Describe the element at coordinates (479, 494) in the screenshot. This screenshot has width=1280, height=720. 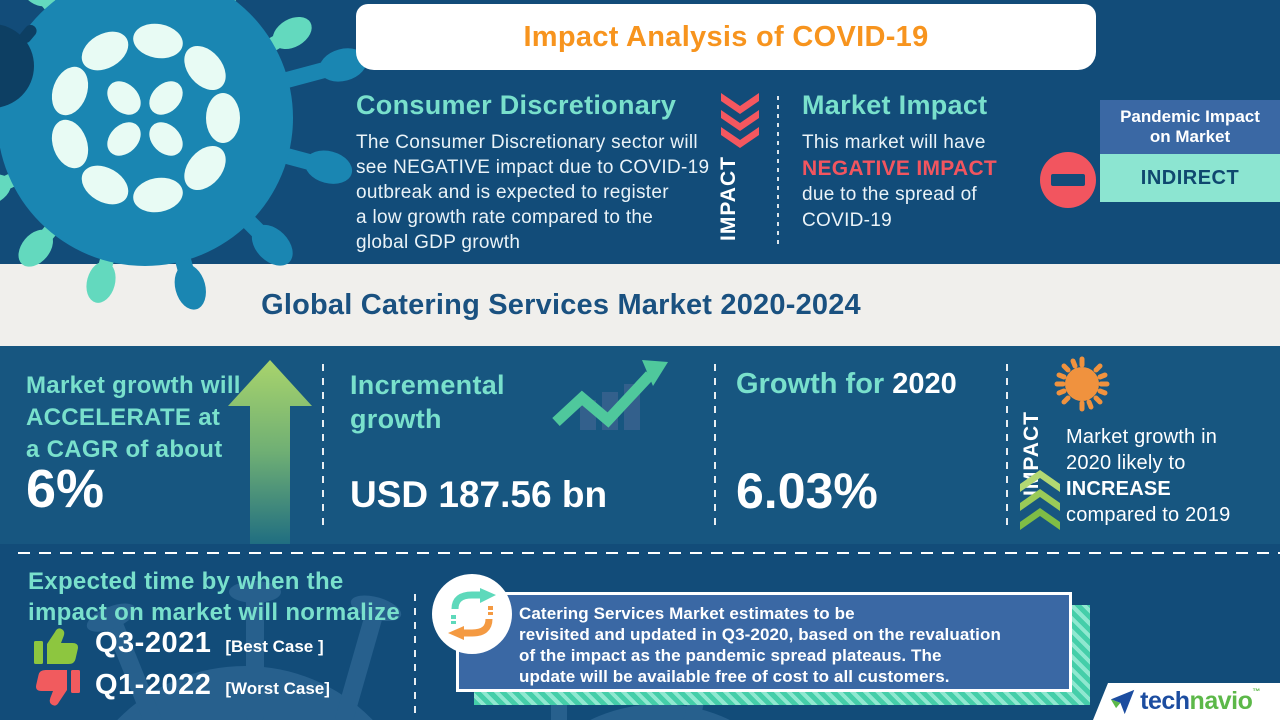
I see `incremental-value: USD 187.56 bn` at that location.